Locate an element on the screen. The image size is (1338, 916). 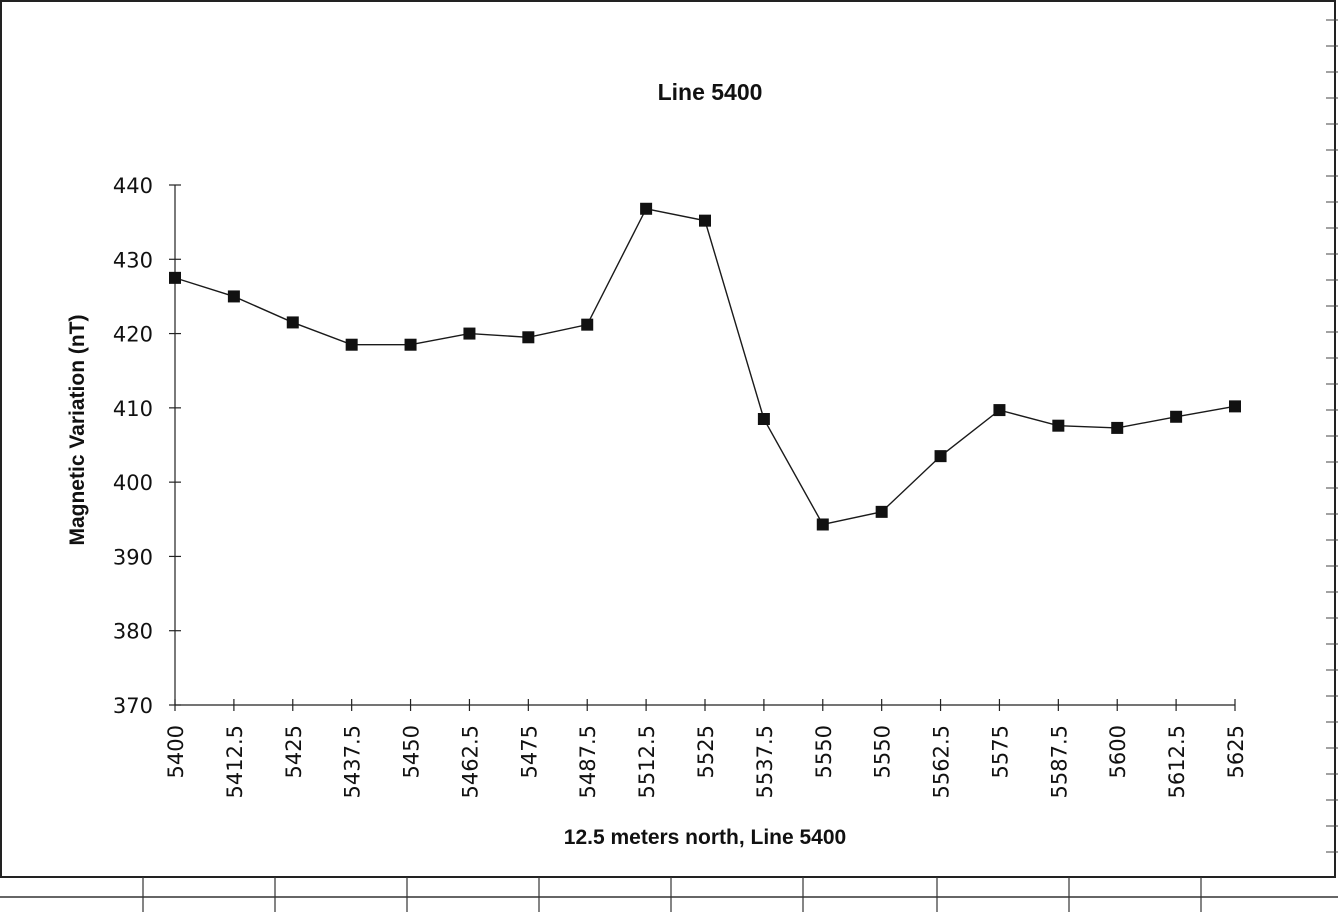
x-tick-label: 5400 is located at coordinates (176, 751).